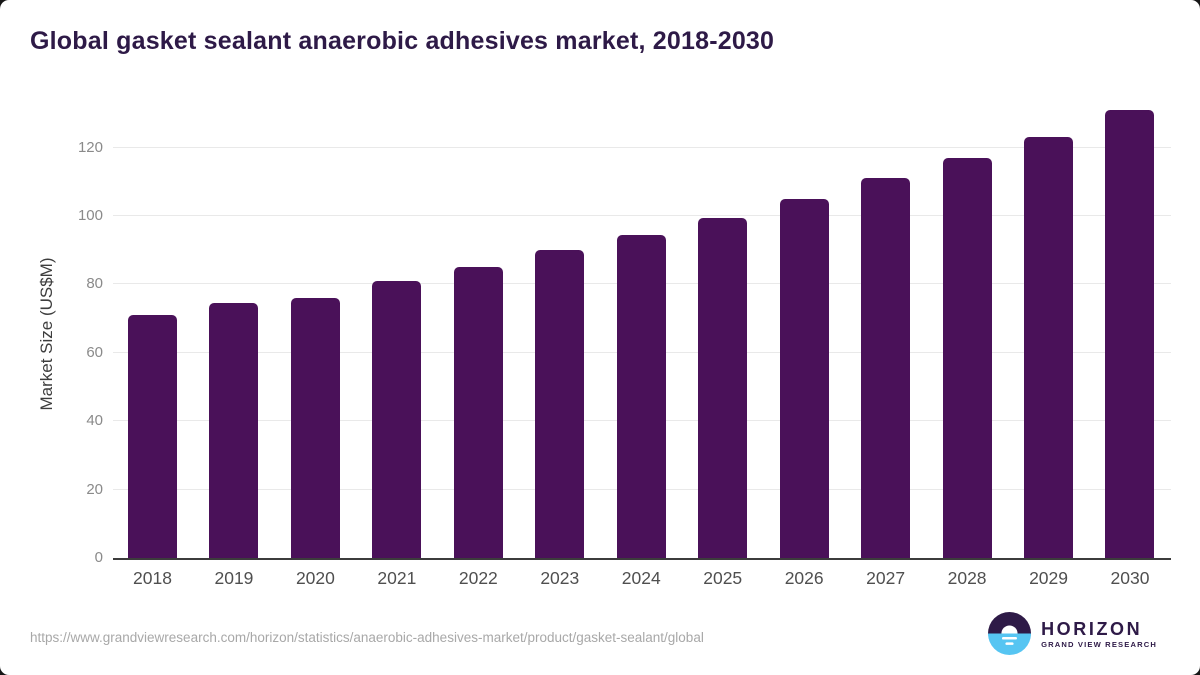 Image resolution: width=1200 pixels, height=675 pixels. I want to click on bar-2018, so click(152, 436).